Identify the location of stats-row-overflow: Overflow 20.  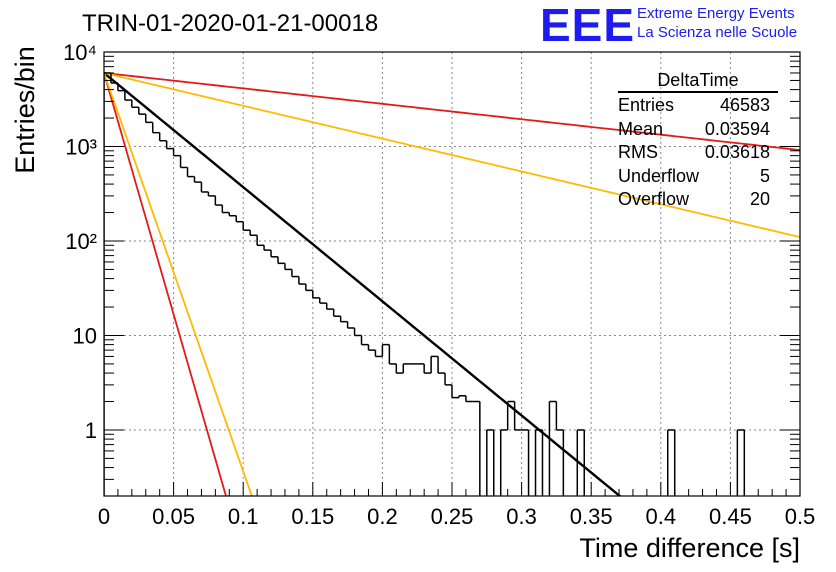
(698, 200).